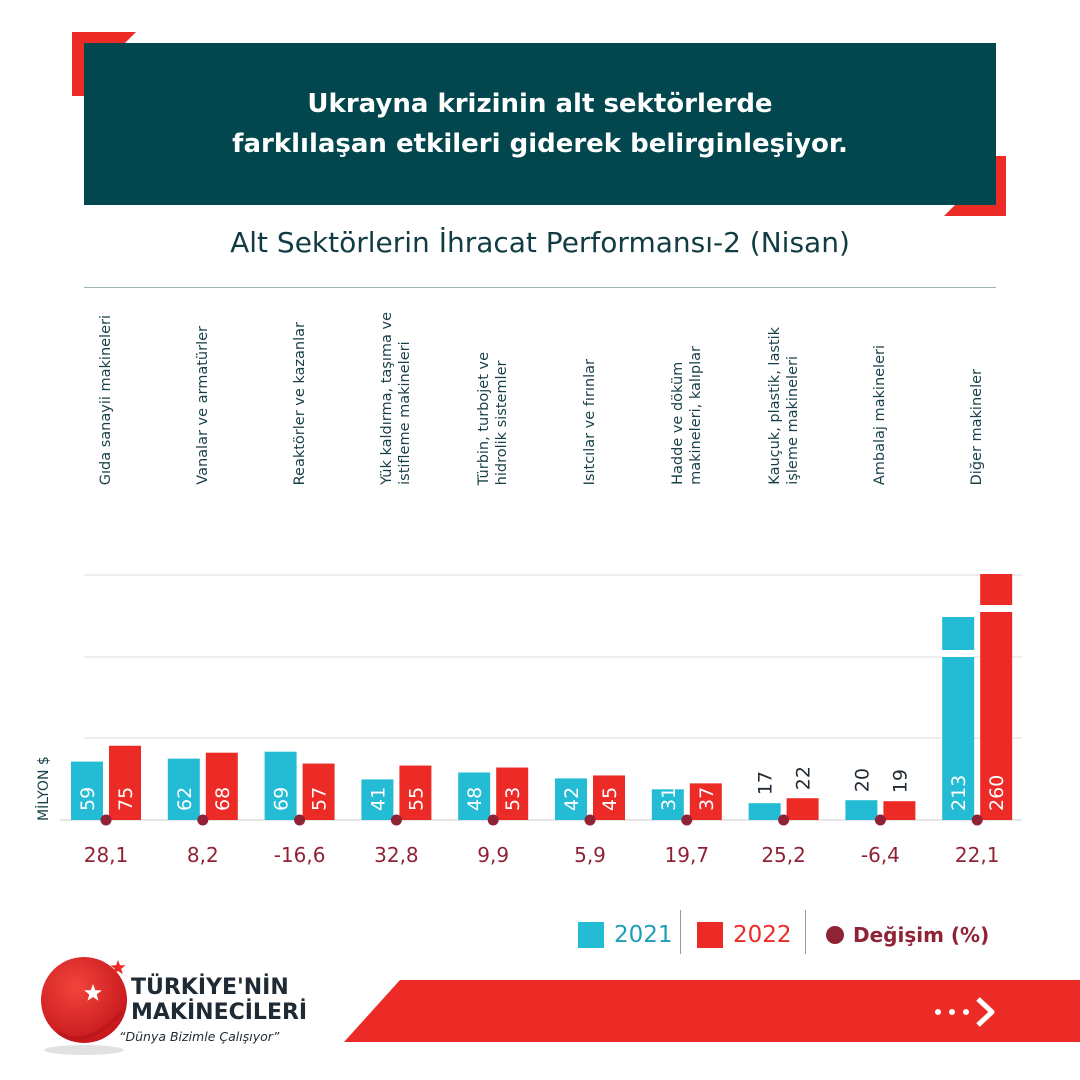  What do you see at coordinates (396, 855) in the screenshot?
I see `change-value-label: 32,8` at bounding box center [396, 855].